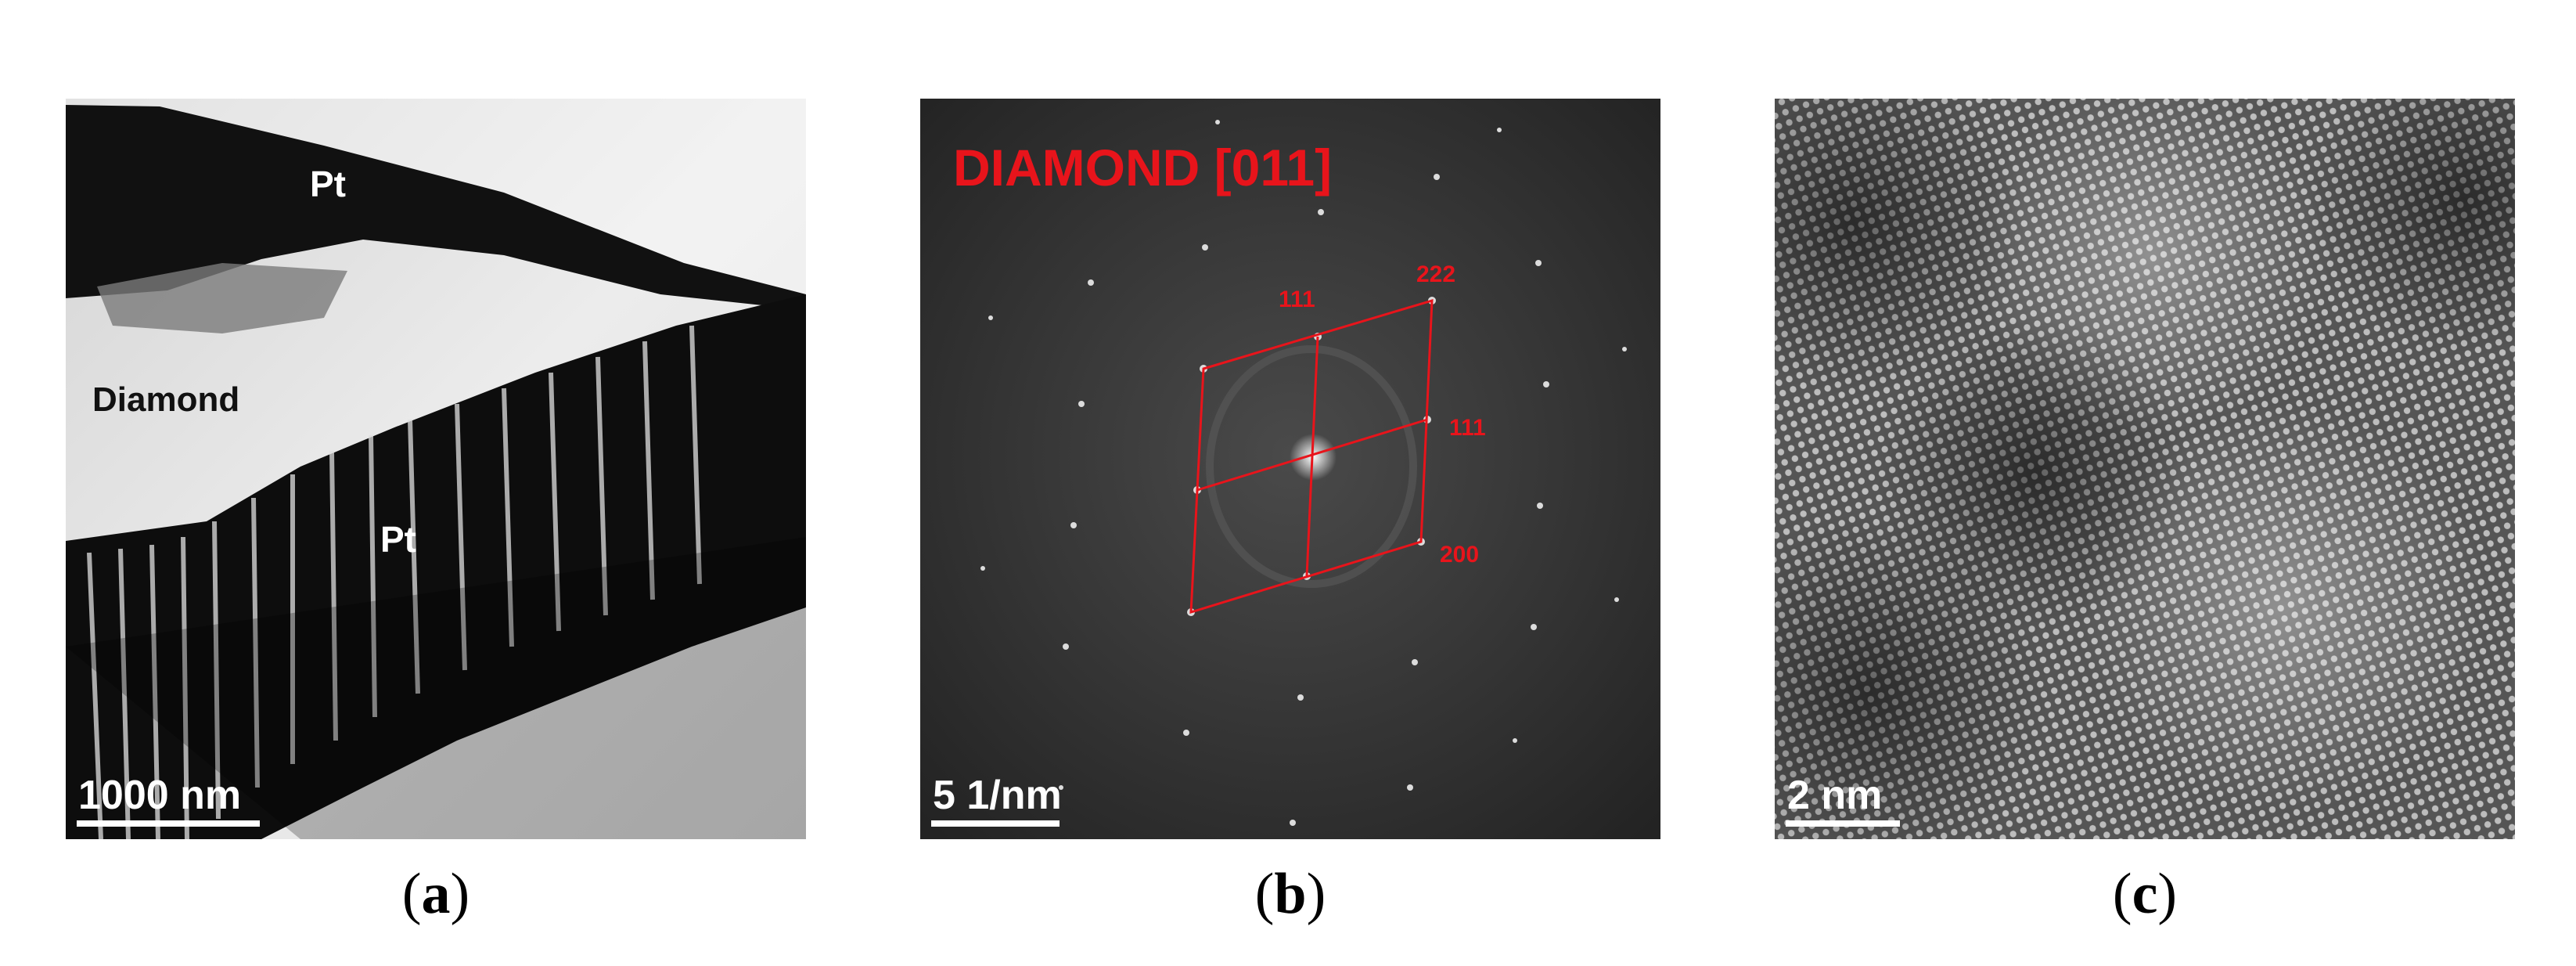 The width and height of the screenshot is (2576, 966). I want to click on index-222-label: 222, so click(1436, 274).